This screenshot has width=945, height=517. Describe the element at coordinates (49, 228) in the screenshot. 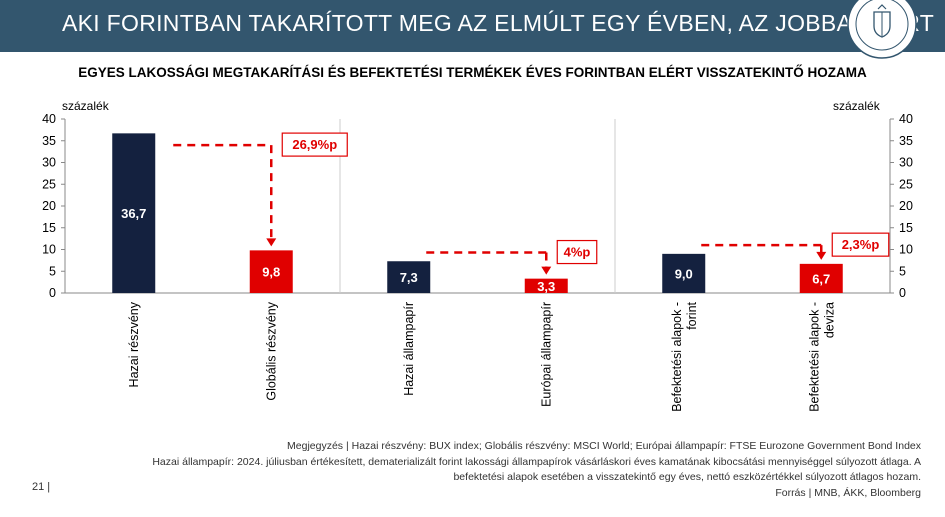

I see `y-tick-label-left: 15` at that location.